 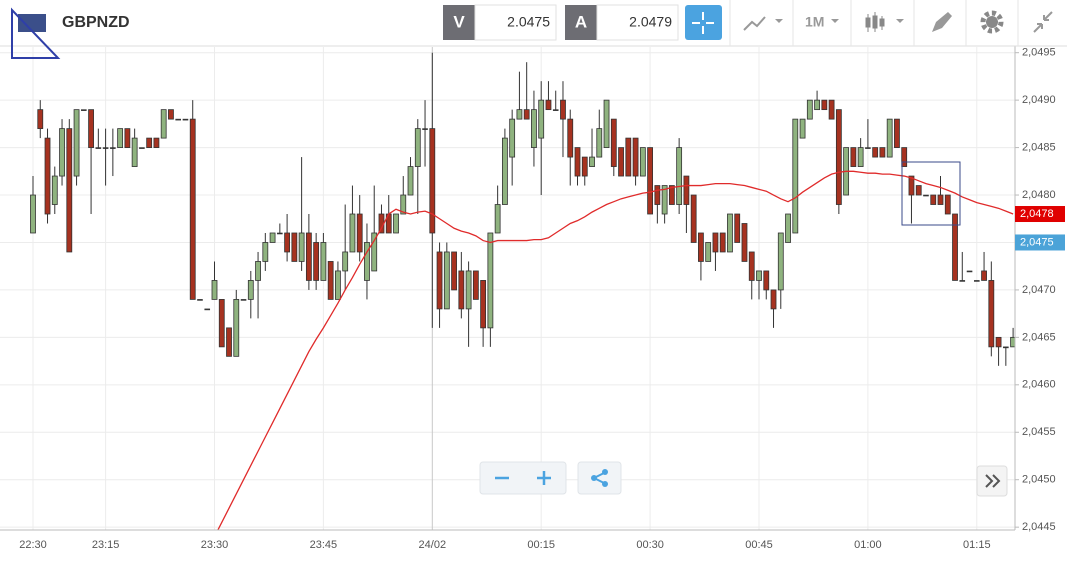 I want to click on x-tick-label: 23:45, so click(x=324, y=545).